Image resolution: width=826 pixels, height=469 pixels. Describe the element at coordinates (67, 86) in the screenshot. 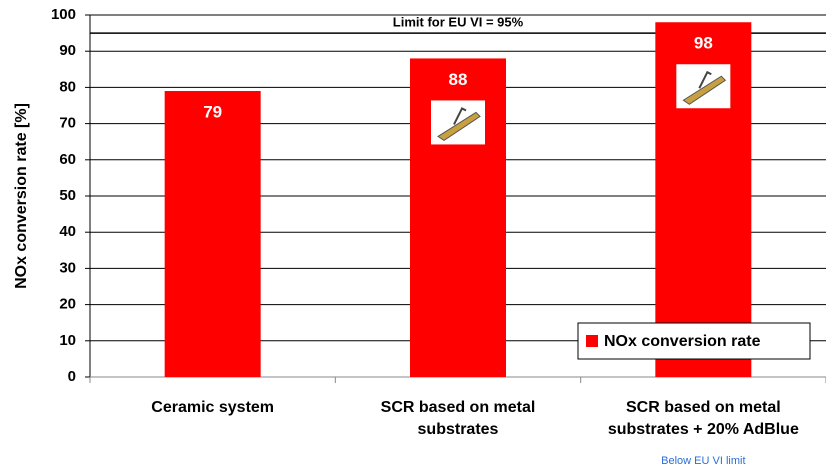

I see `y-tick-label: 80` at that location.